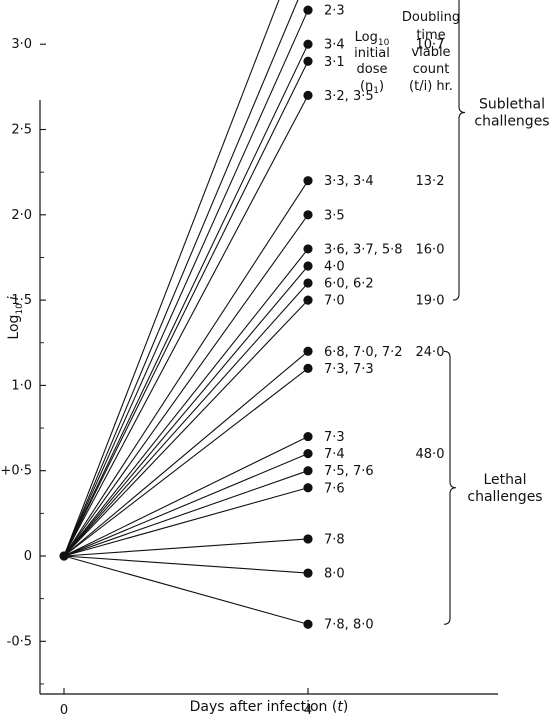  Describe the element at coordinates (430, 352) in the screenshot. I see `doubling-label: 24·0` at that location.